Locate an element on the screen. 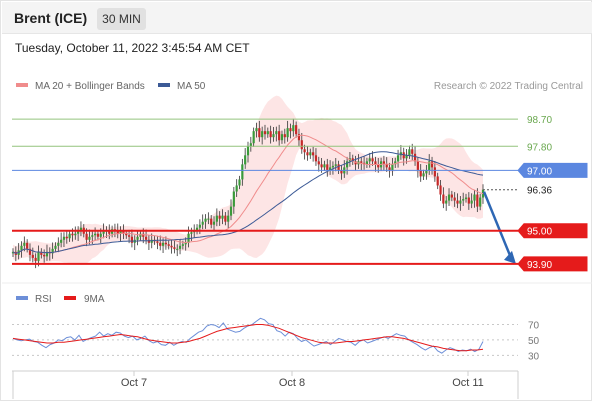  level-label-1: 97.80 is located at coordinates (539, 147).